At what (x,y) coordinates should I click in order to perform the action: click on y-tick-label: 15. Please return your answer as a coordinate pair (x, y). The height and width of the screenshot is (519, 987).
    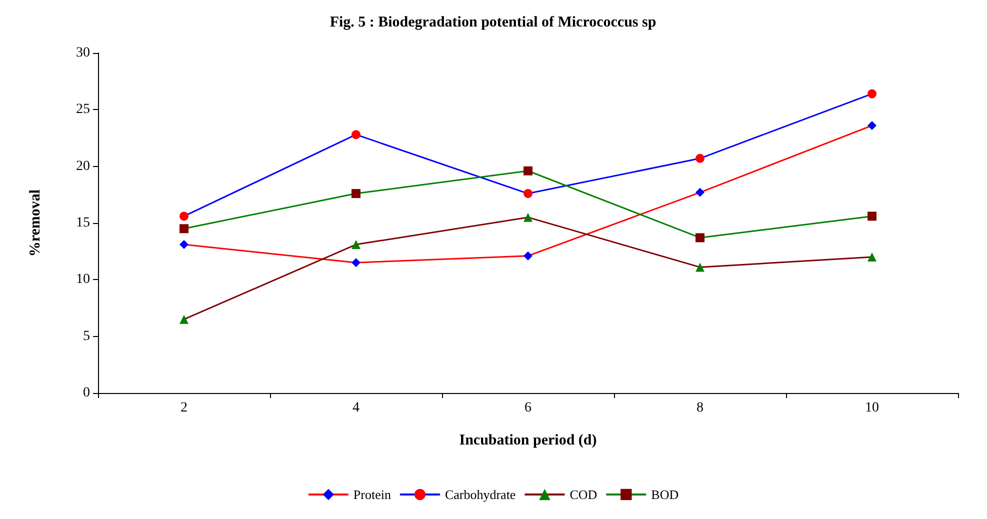
    Looking at the image, I should click on (83, 223).